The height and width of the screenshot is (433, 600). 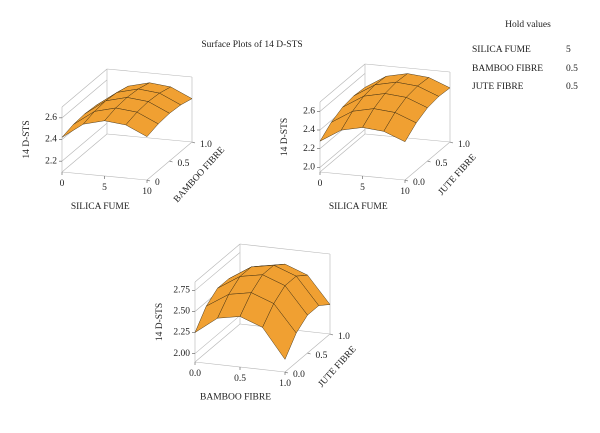 What do you see at coordinates (507, 69) in the screenshot?
I see `hold-name: BAMBOO FIBRE` at bounding box center [507, 69].